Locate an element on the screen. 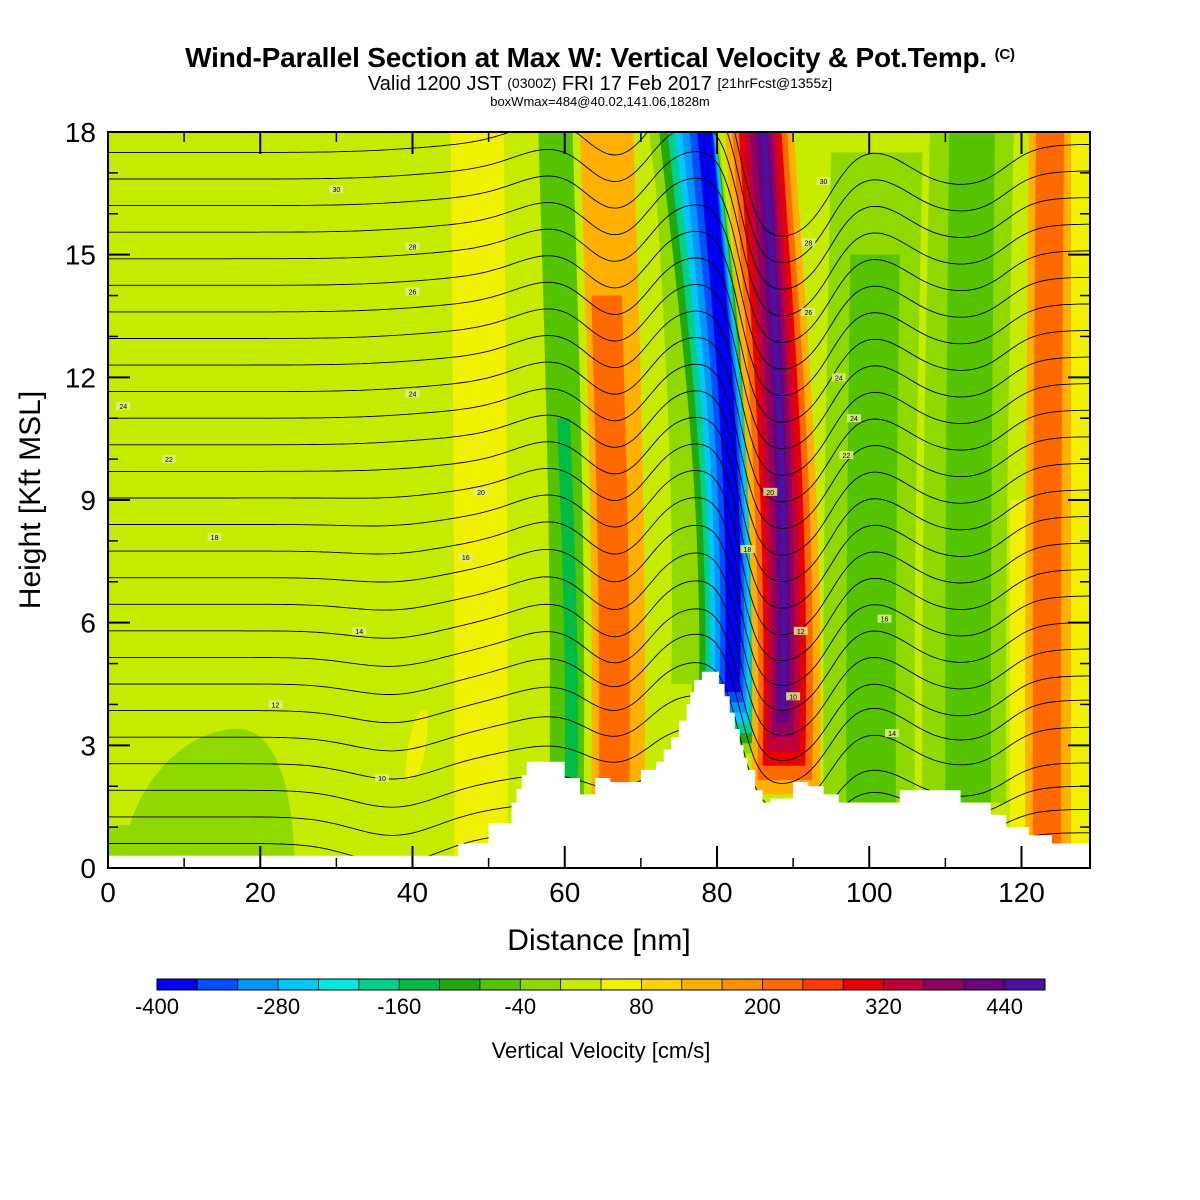 This screenshot has width=1200, height=1200. x-tick-label: 60 is located at coordinates (564, 892).